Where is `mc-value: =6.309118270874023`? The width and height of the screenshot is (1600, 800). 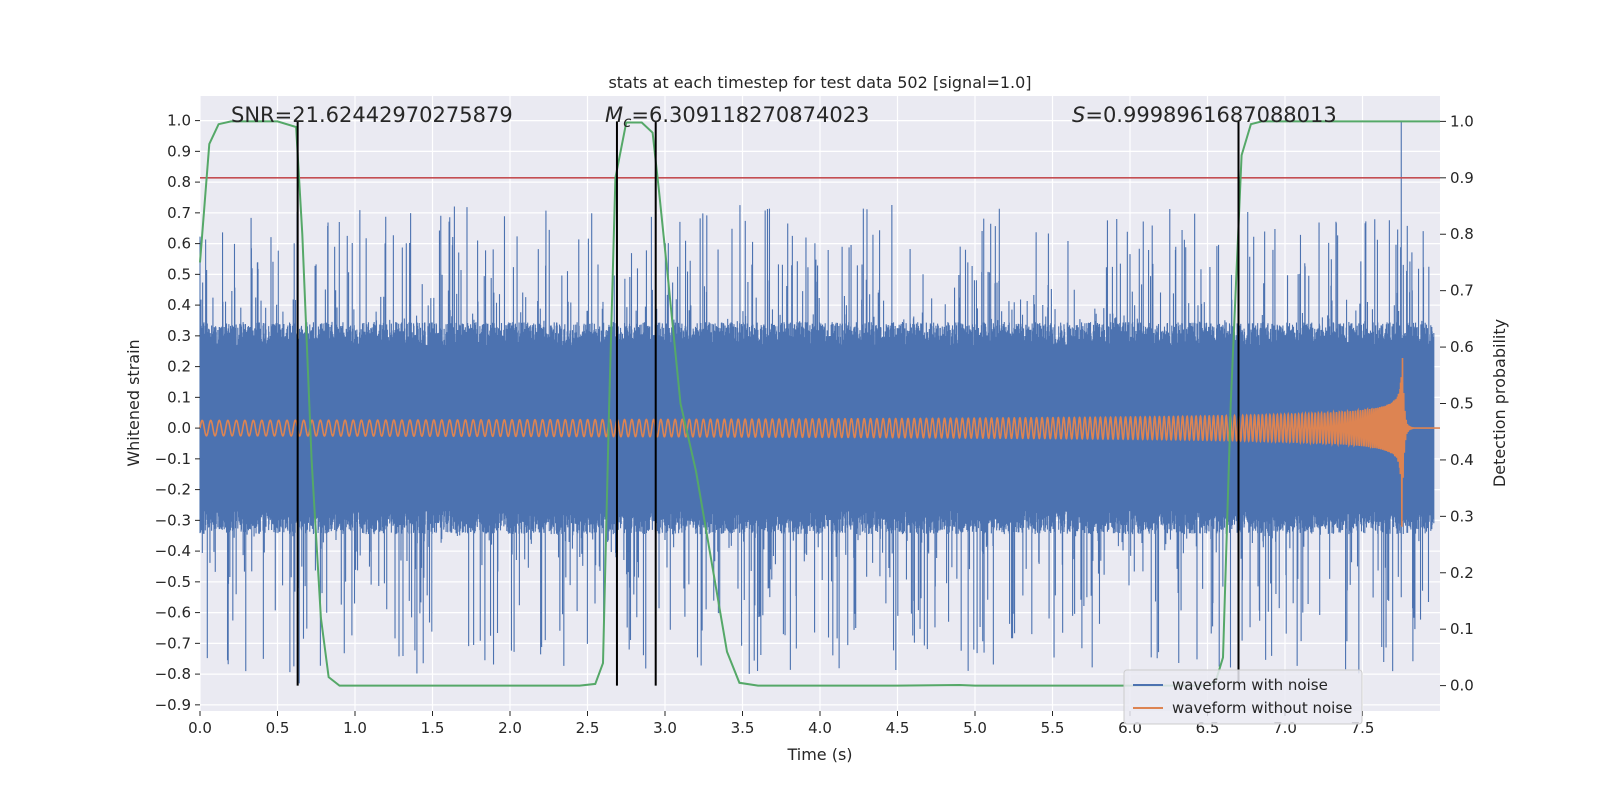
mc-value: =6.309118270874023 is located at coordinates (750, 115).